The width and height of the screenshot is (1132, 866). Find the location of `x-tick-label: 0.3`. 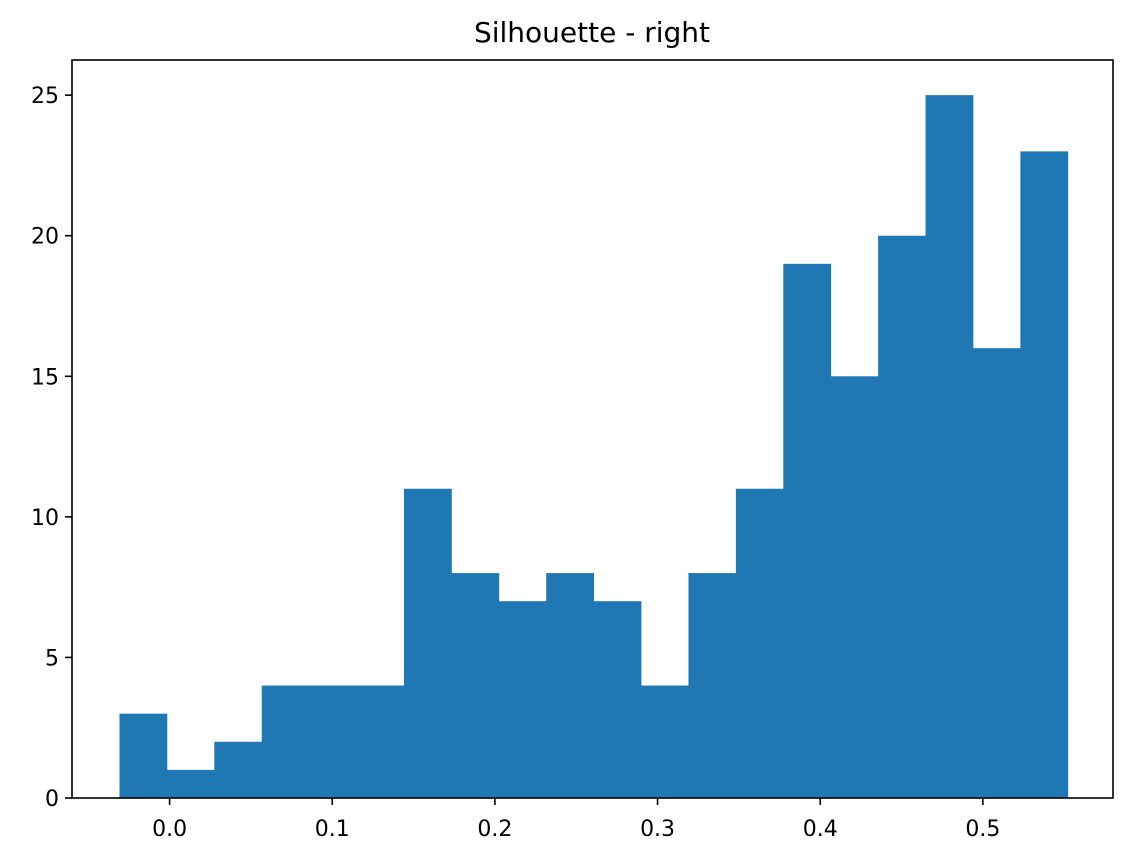

x-tick-label: 0.3 is located at coordinates (657, 829).